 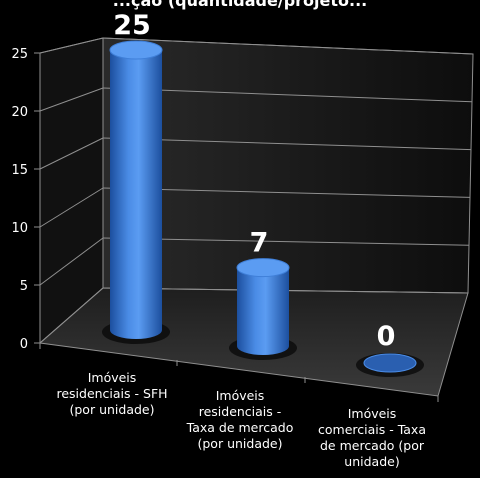 I want to click on y-tick-label: 15, so click(x=19, y=170).